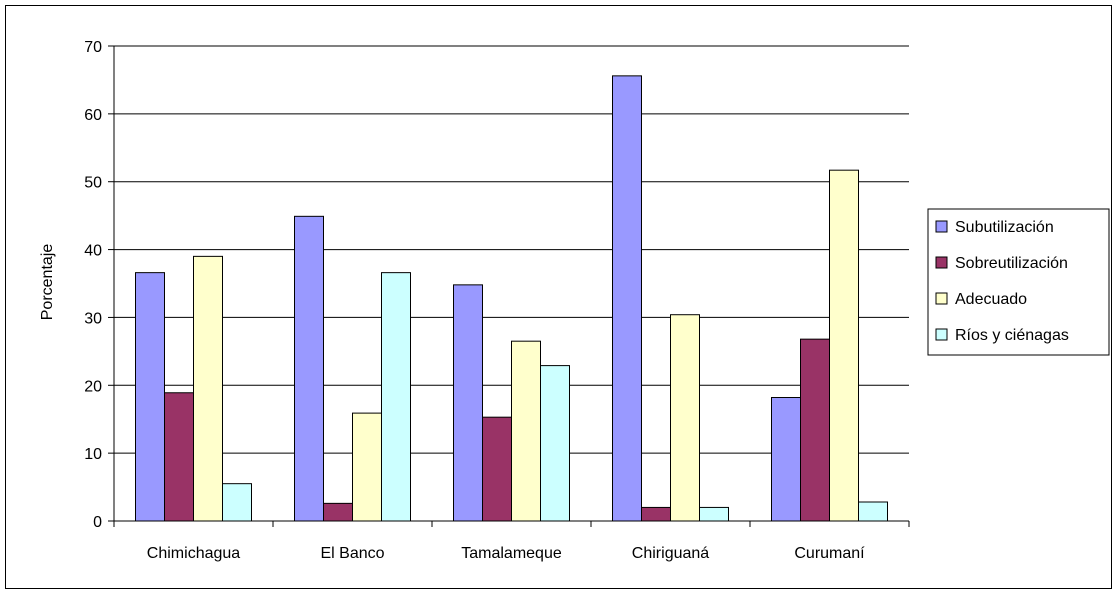 The height and width of the screenshot is (591, 1115). What do you see at coordinates (93, 47) in the screenshot?
I see `y-tick-label: 70` at bounding box center [93, 47].